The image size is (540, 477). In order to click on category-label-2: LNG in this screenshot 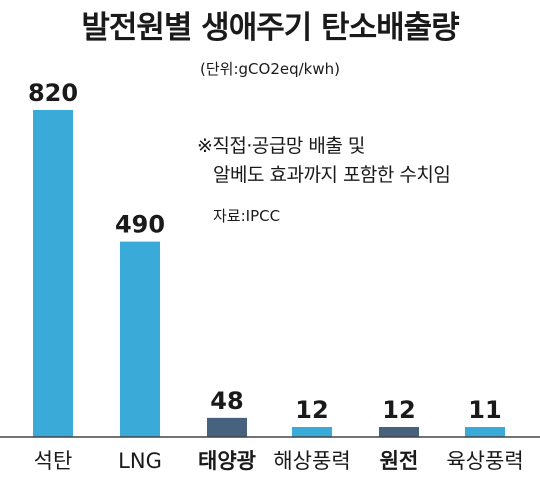, I will do `click(140, 461)`.